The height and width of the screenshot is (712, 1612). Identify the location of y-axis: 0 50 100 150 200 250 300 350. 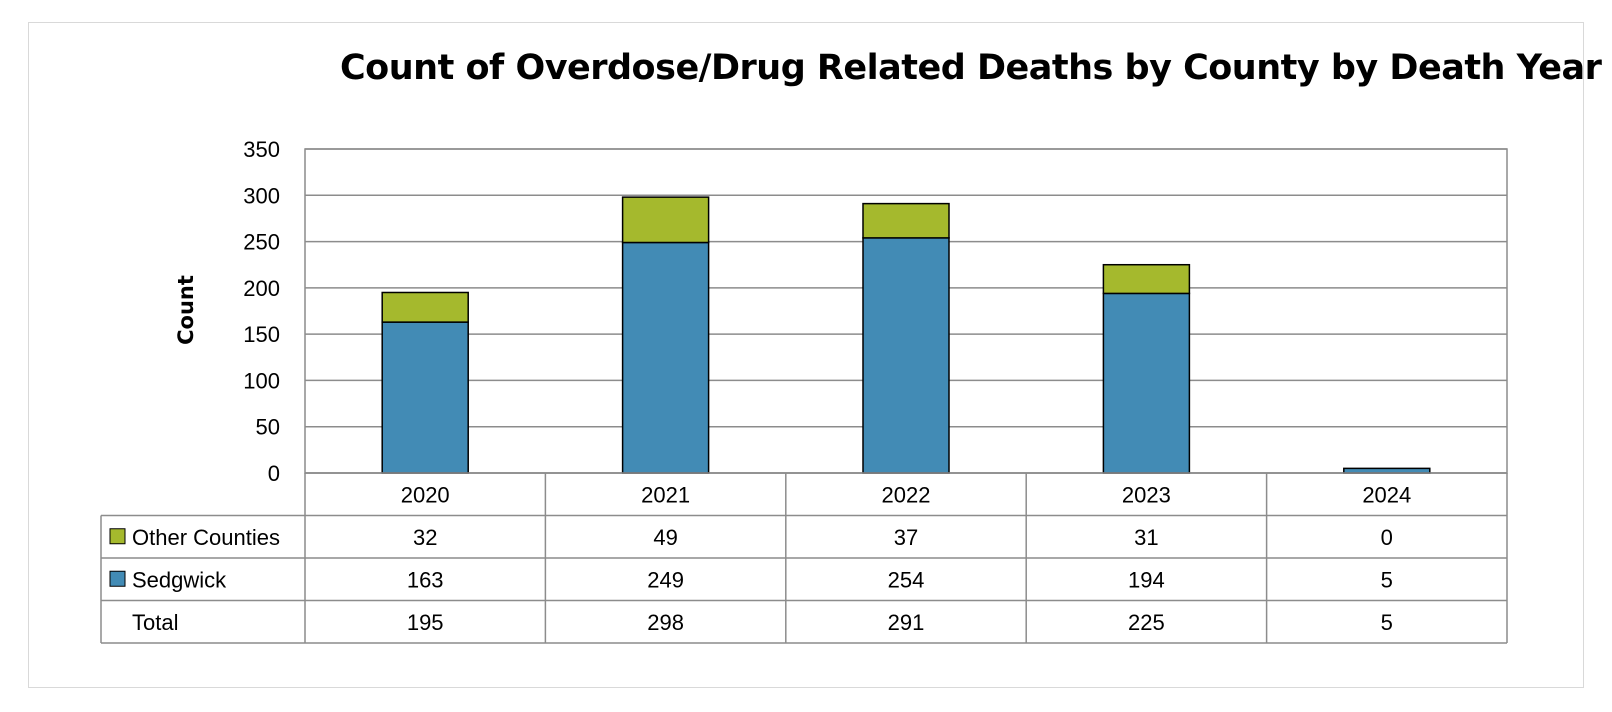
(261, 311).